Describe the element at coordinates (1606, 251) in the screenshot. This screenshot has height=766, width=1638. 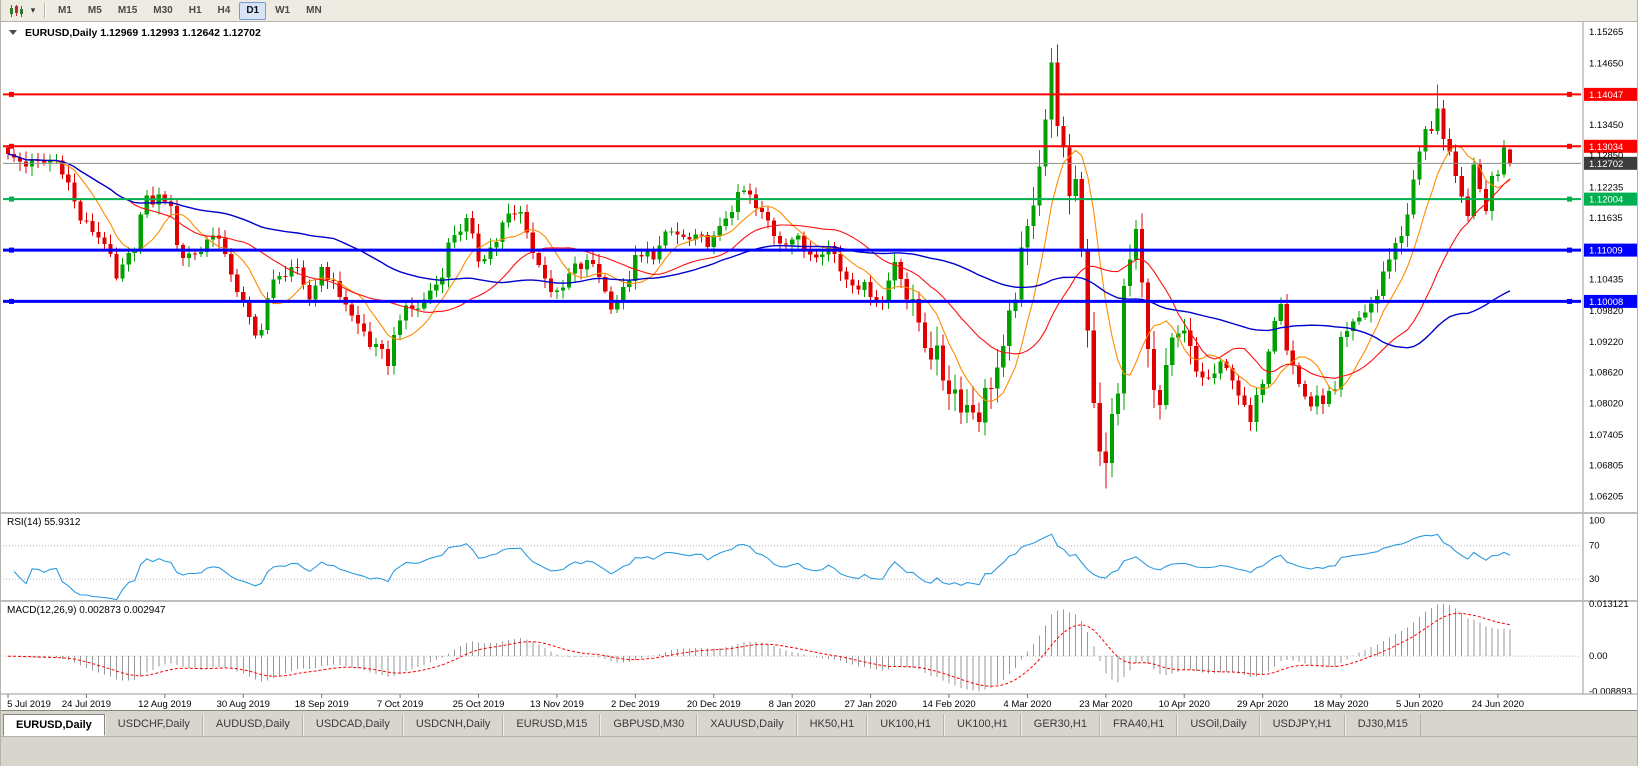
I see `svg-text: 1.11009` at that location.